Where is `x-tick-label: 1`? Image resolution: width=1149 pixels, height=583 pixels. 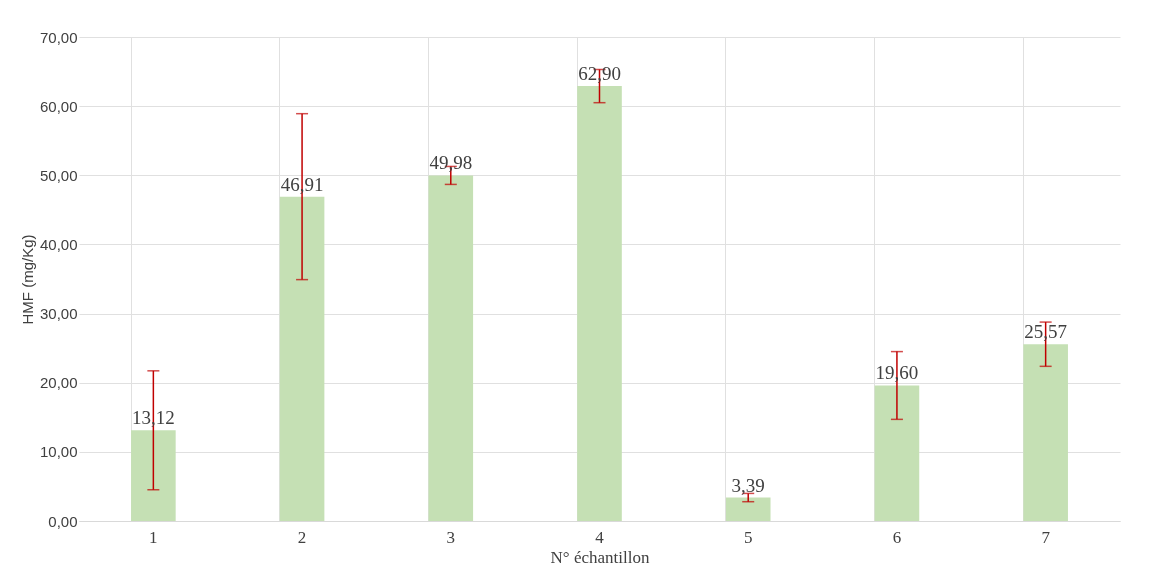
x-tick-label: 1 is located at coordinates (153, 537).